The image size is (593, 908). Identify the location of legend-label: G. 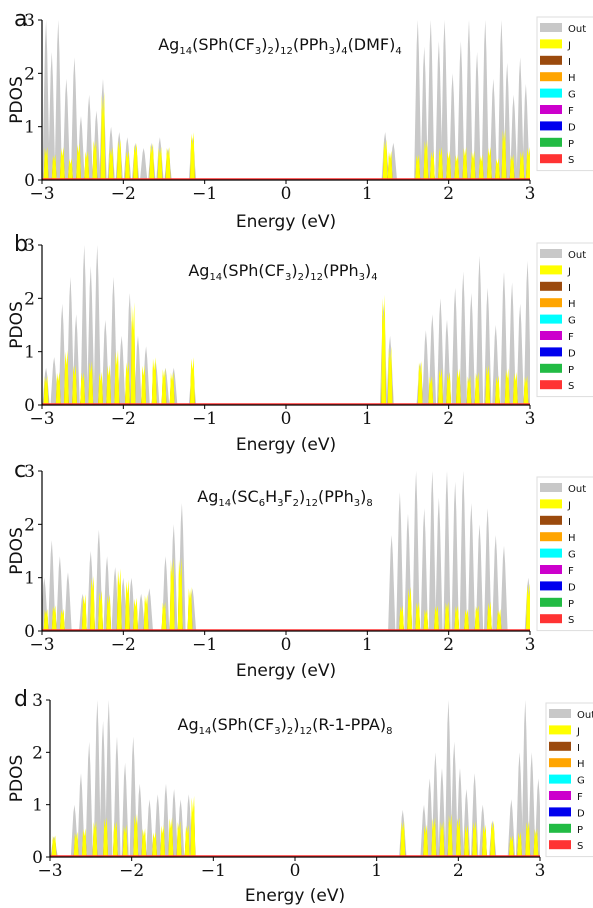
(581, 781).